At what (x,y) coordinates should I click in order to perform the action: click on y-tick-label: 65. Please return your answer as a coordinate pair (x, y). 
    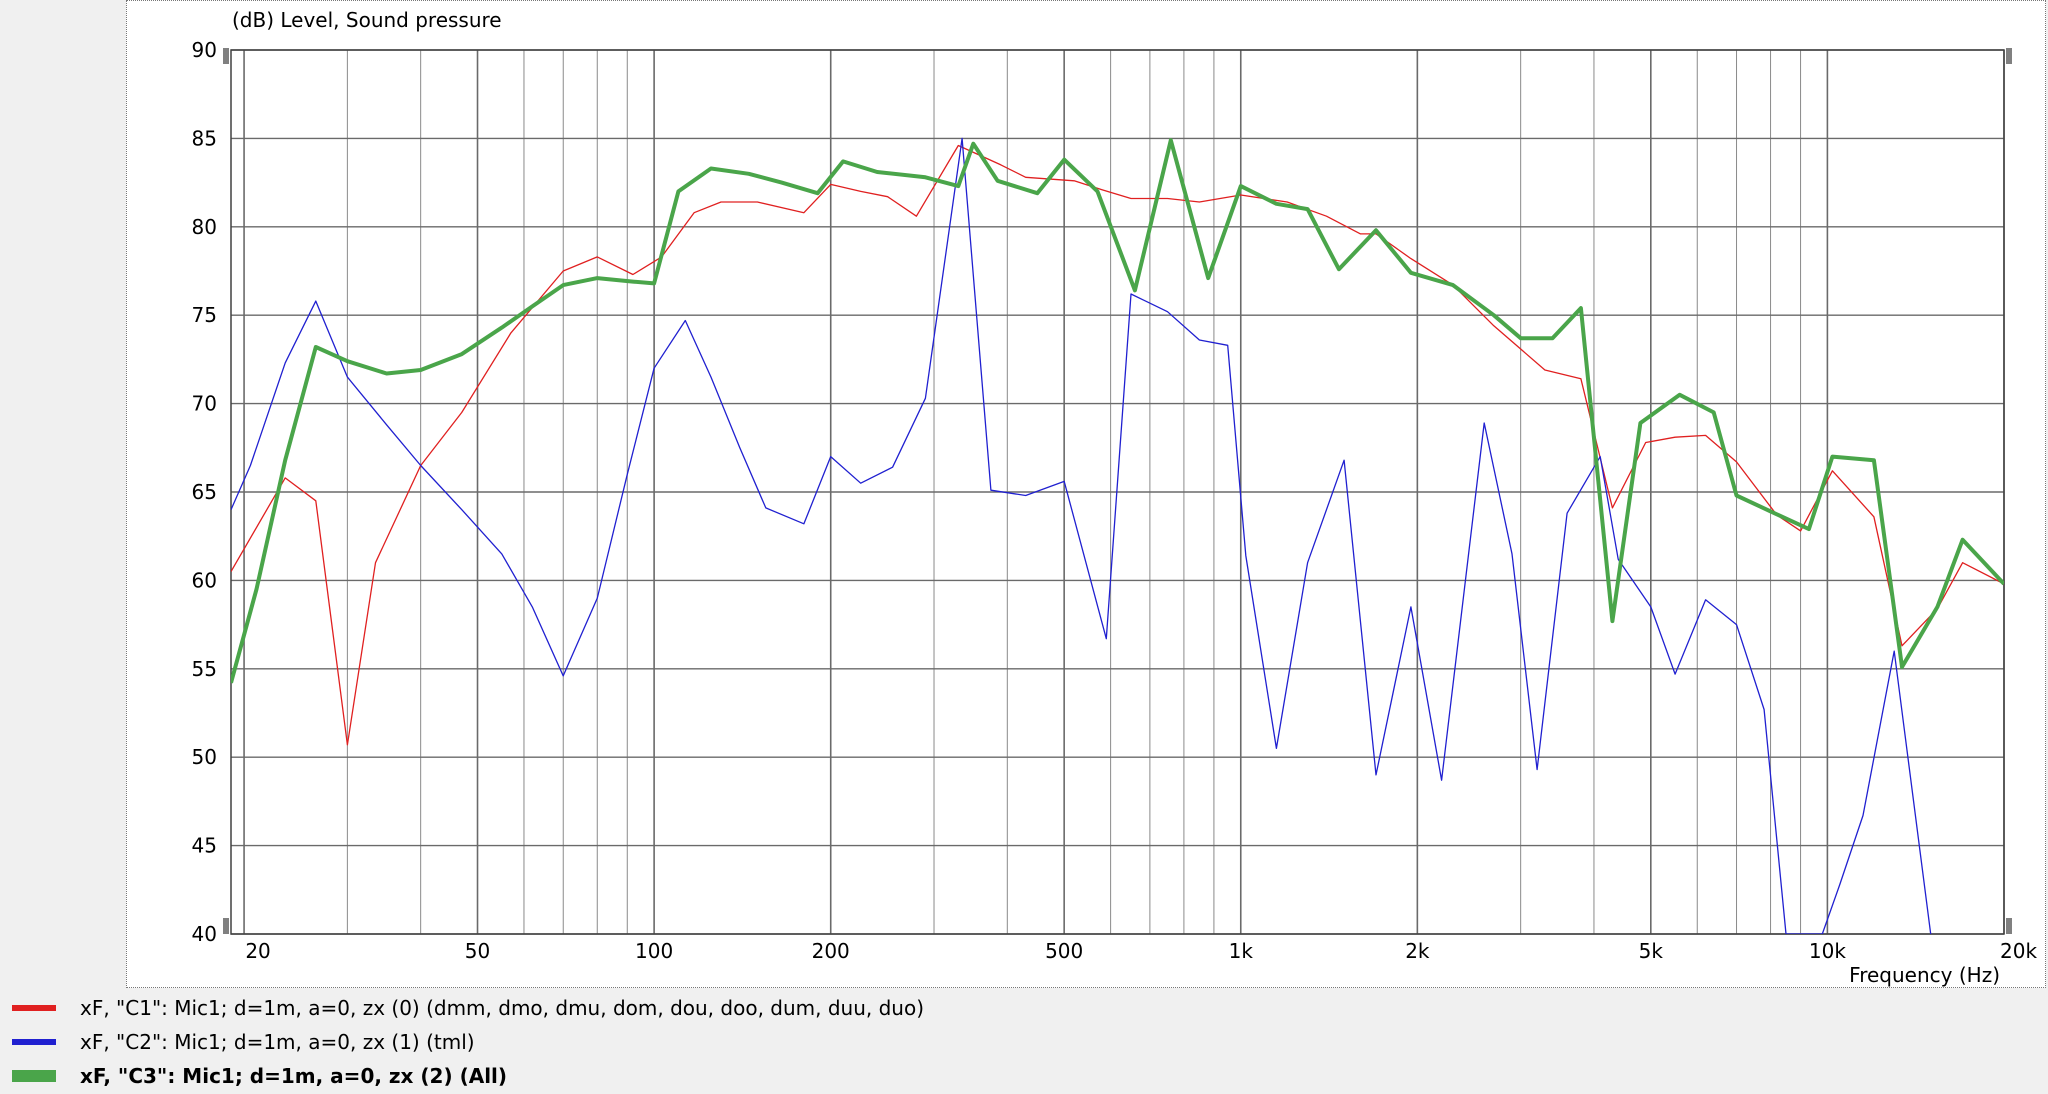
    Looking at the image, I should click on (204, 492).